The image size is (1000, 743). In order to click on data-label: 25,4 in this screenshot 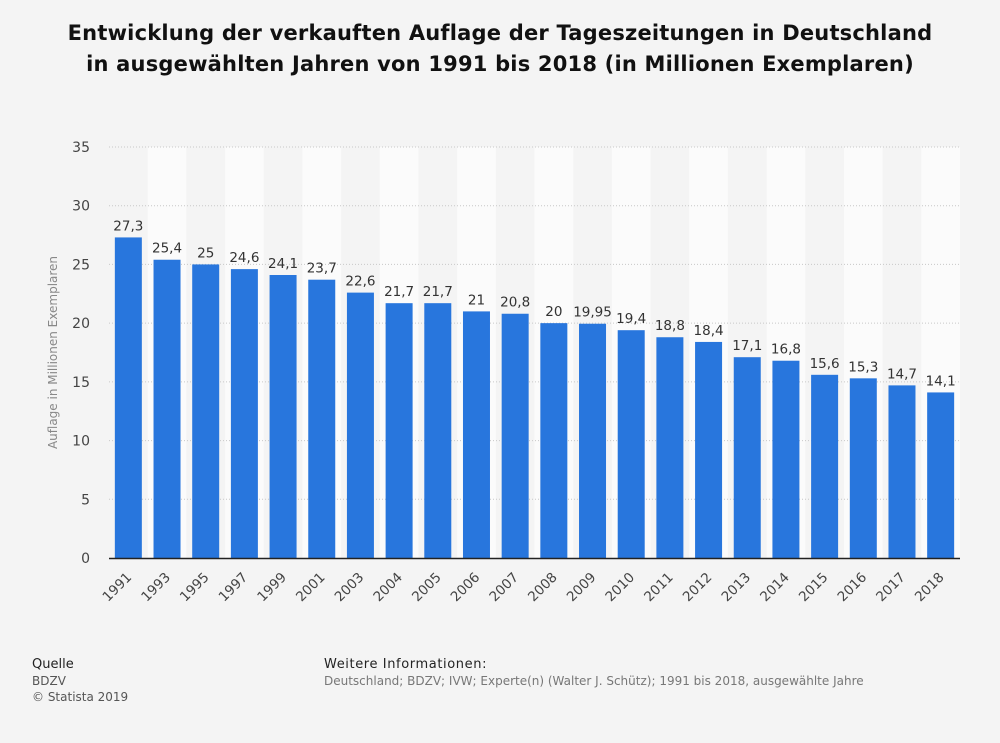, I will do `click(167, 249)`.